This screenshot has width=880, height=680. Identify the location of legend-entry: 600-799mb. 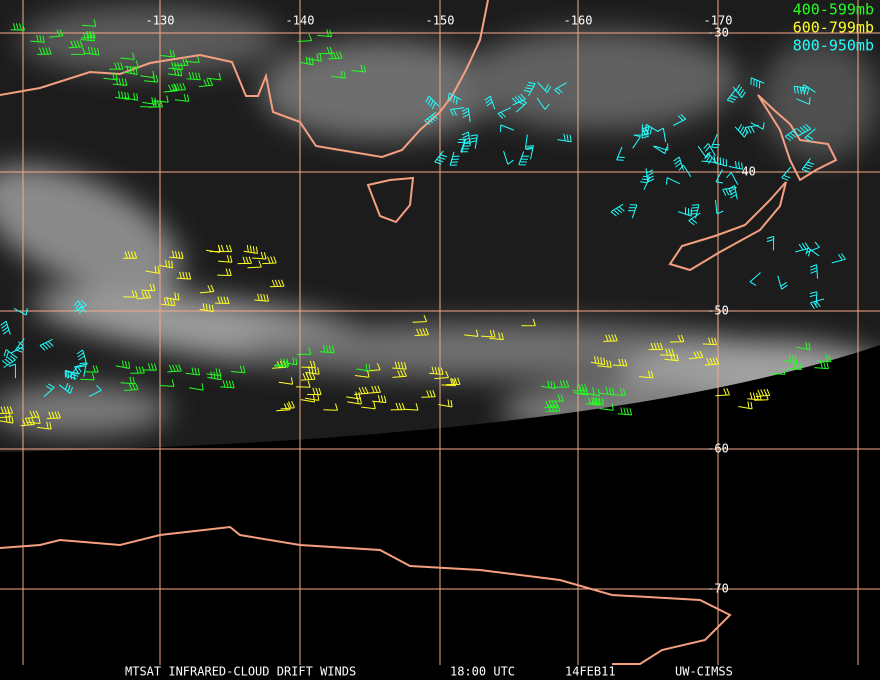
(833, 28).